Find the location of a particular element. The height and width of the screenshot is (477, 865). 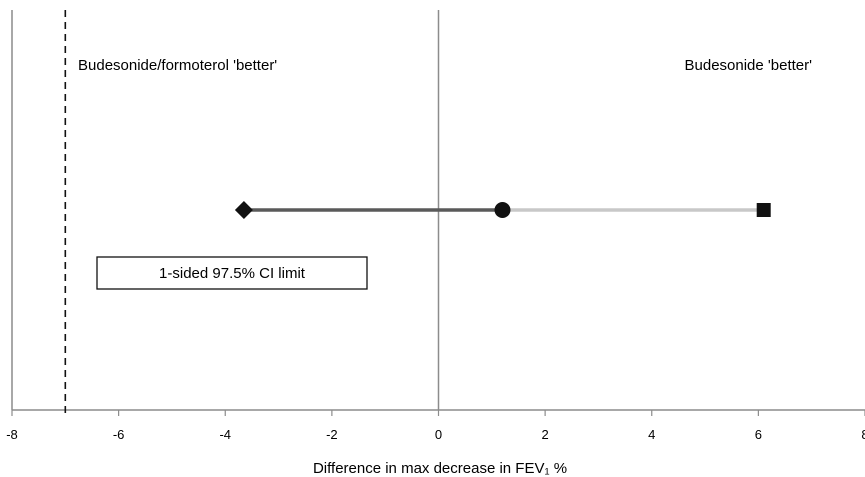

x-axis-title-text: Difference in max decrease in FEV₁ % is located at coordinates (440, 468).